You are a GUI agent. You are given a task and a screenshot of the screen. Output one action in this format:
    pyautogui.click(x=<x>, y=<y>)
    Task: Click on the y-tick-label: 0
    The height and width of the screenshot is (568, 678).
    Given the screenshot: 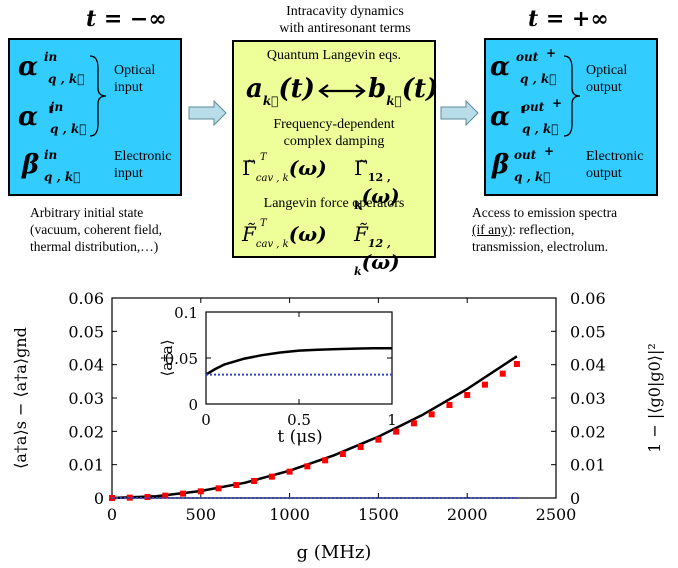 What is the action you would take?
    pyautogui.click(x=99, y=498)
    